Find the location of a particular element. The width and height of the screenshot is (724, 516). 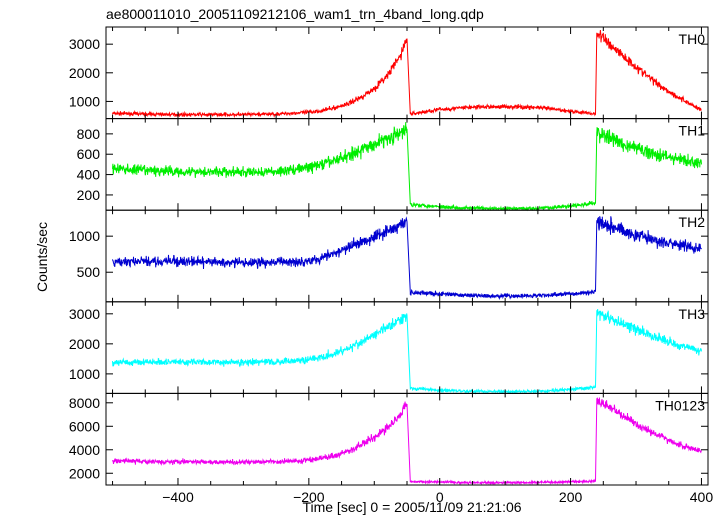

y-tick-label: 6000 is located at coordinates (84, 426).